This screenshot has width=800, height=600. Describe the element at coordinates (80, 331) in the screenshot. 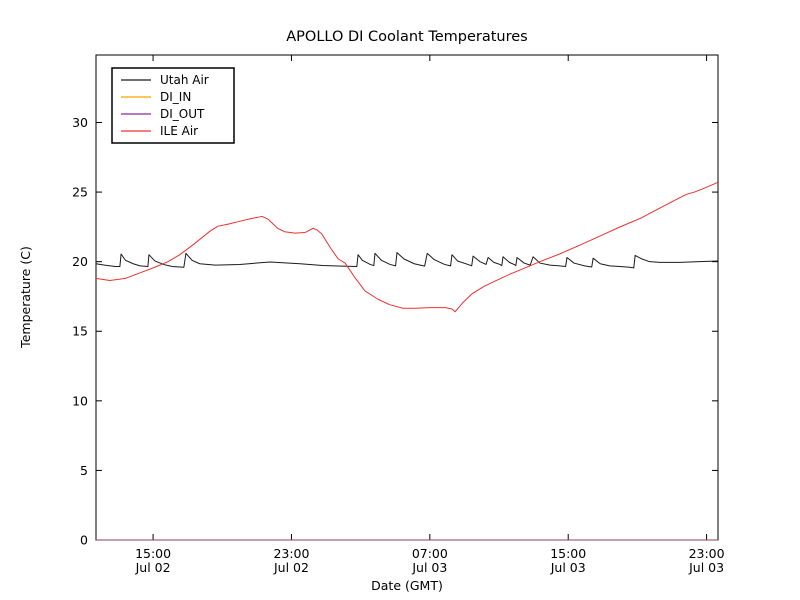

I see `y-tick-label: 15` at that location.